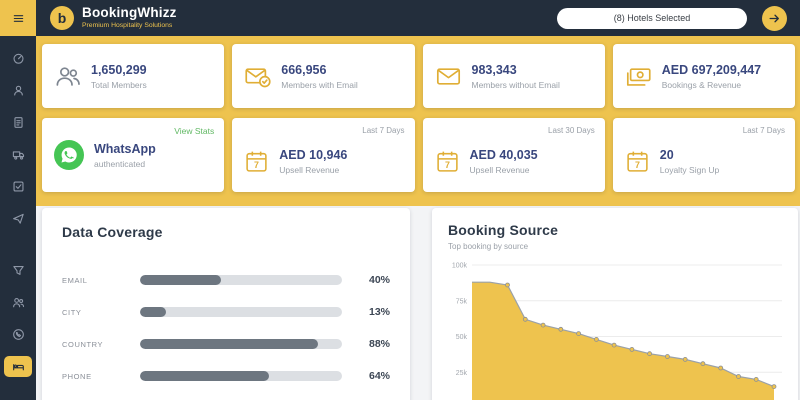 This screenshot has width=800, height=400. I want to click on coverage-row: COUNTRY 88%, so click(226, 344).